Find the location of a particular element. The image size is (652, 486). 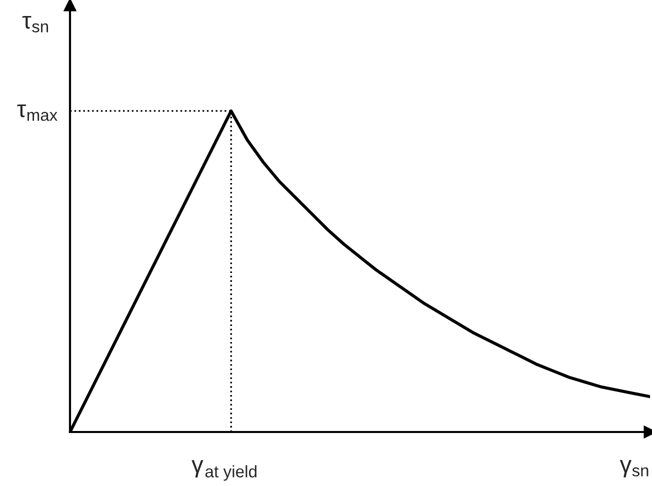

x-axis-title: γ$_{sn}$ is located at coordinates (634, 469).